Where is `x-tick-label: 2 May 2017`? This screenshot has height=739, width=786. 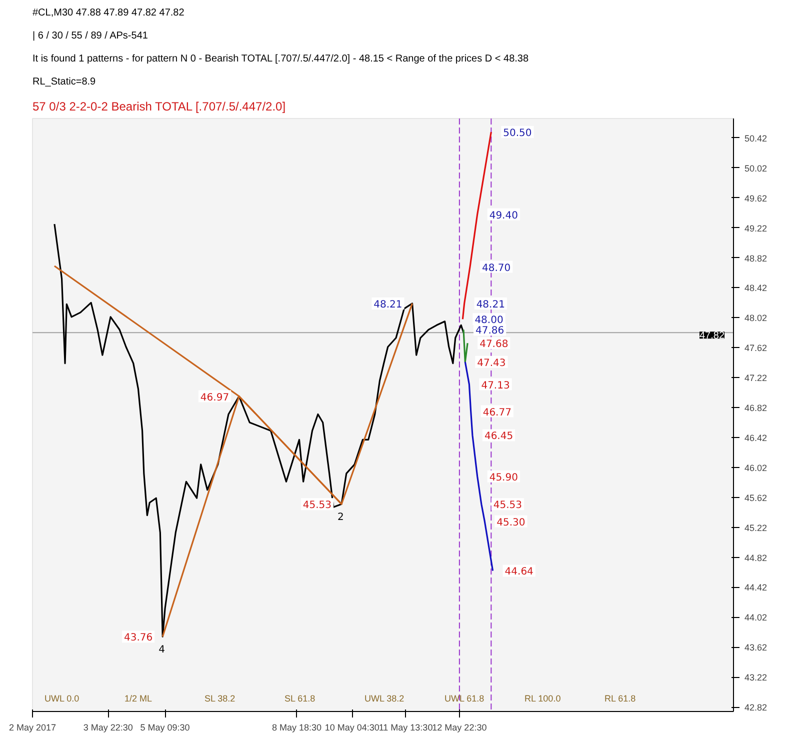
x-tick-label: 2 May 2017 is located at coordinates (32, 727).